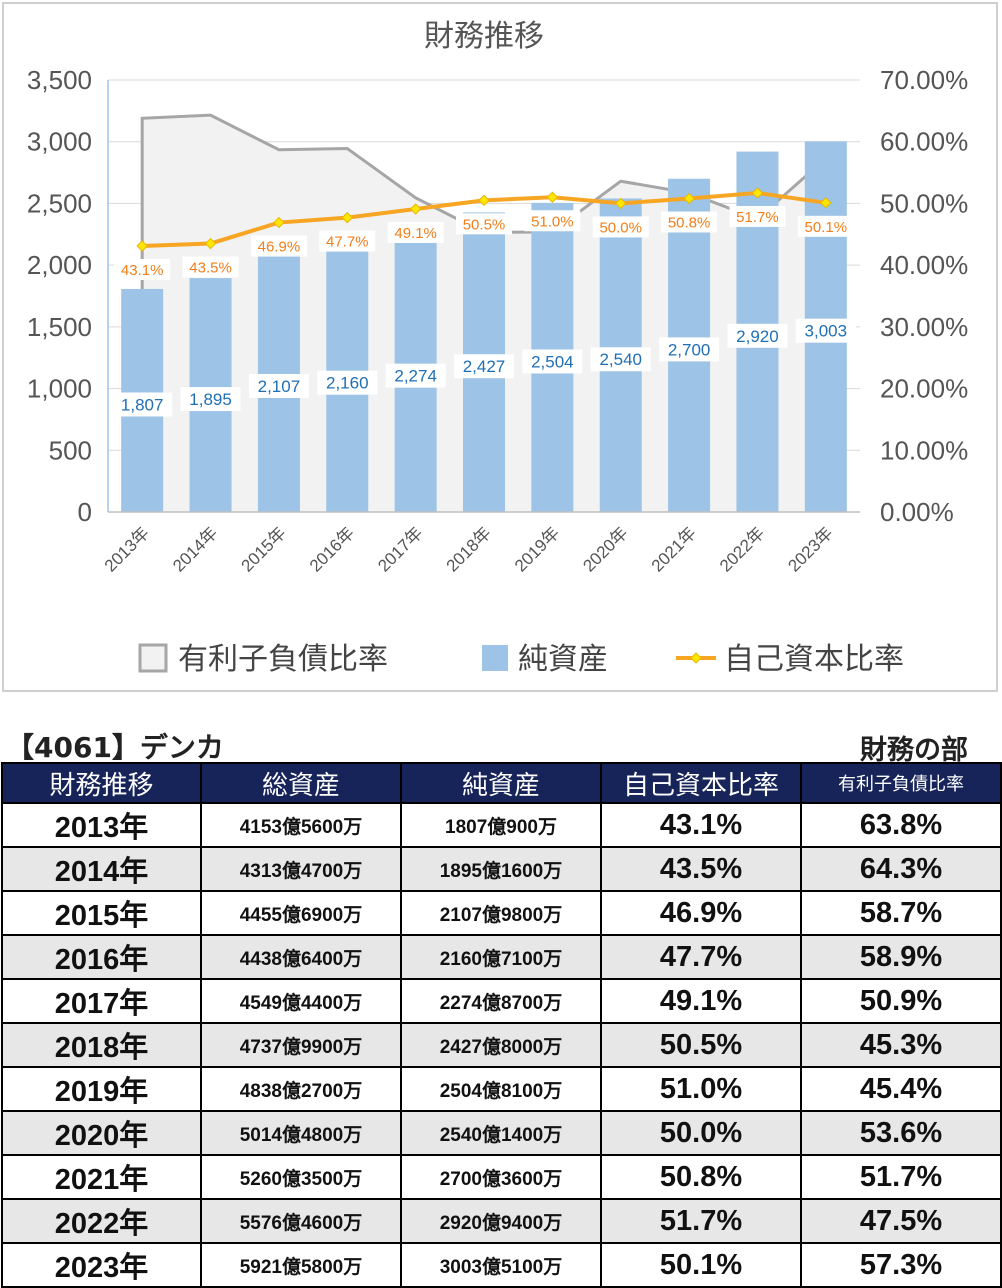 Image resolution: width=1002 pixels, height=1288 pixels. What do you see at coordinates (301, 1089) in the screenshot?
I see `cell-total-assets: 4838億2700万` at bounding box center [301, 1089].